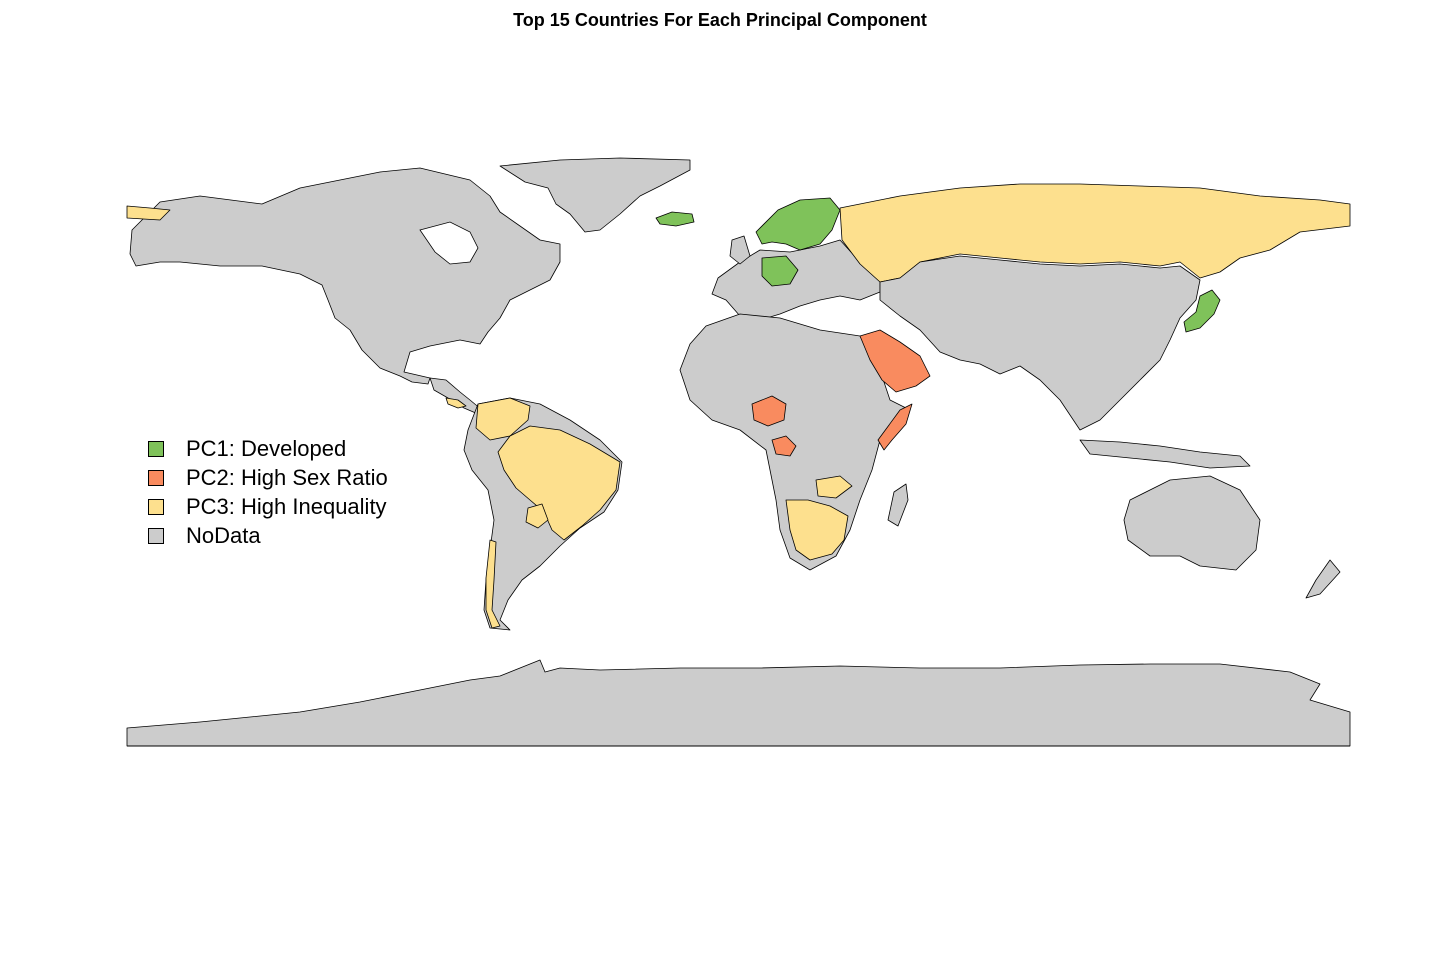  What do you see at coordinates (1040, 343) in the screenshot?
I see `asia` at bounding box center [1040, 343].